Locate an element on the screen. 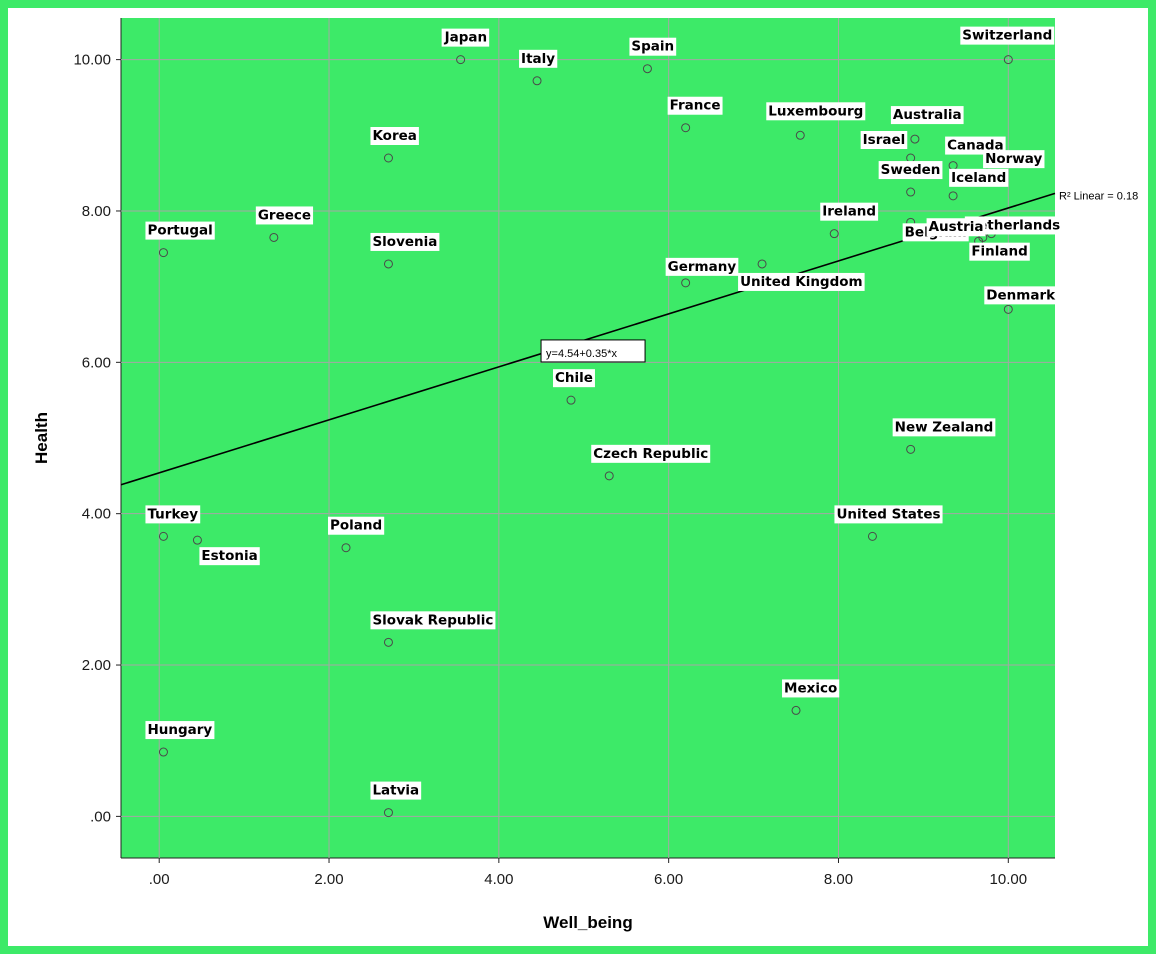 Image resolution: width=1156 pixels, height=954 pixels. point-label: Slovak Republic is located at coordinates (432, 620).